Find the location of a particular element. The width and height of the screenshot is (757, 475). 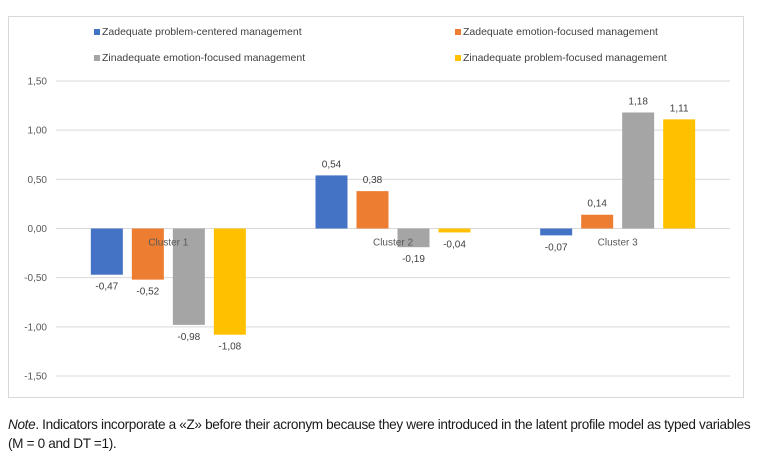

data-label: 1,18 is located at coordinates (638, 101).